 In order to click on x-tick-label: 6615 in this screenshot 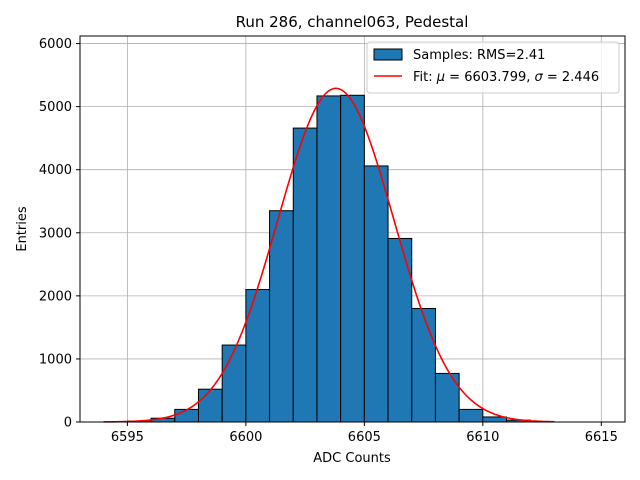, I will do `click(601, 437)`.